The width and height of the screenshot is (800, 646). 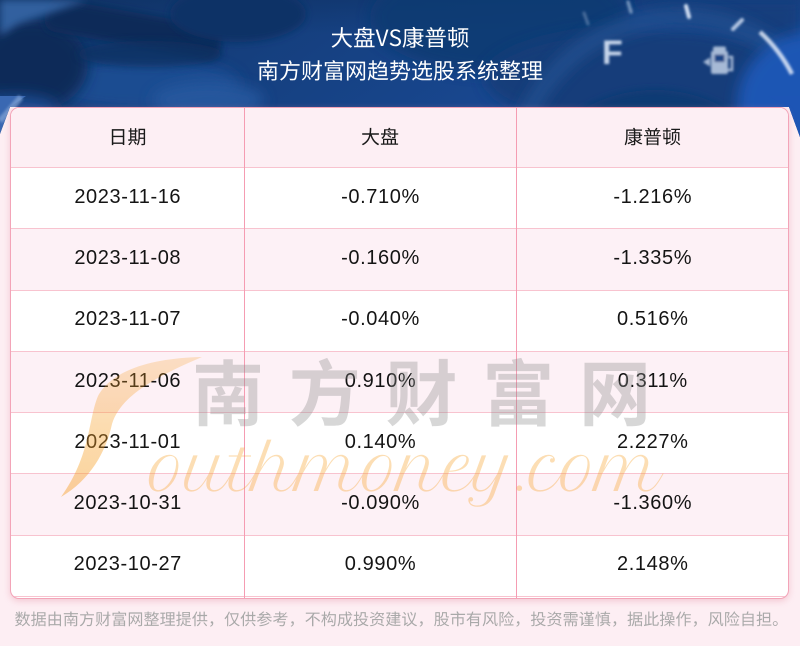 What do you see at coordinates (612, 53) in the screenshot?
I see `svg-text: F` at bounding box center [612, 53].